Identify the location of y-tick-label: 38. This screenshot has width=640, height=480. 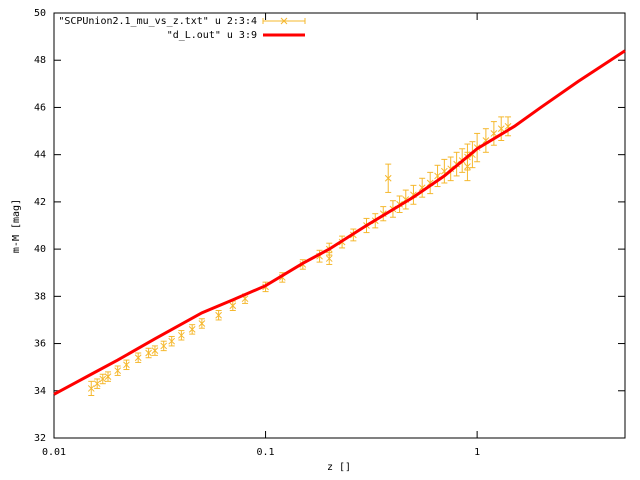
(40, 296).